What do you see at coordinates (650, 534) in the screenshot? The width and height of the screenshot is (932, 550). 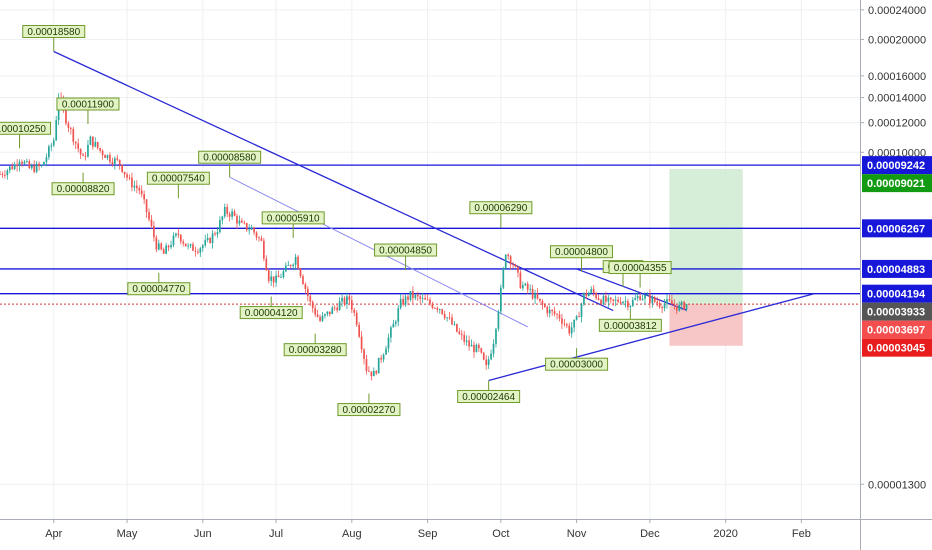 I see `x-tick-label: Dec` at bounding box center [650, 534].